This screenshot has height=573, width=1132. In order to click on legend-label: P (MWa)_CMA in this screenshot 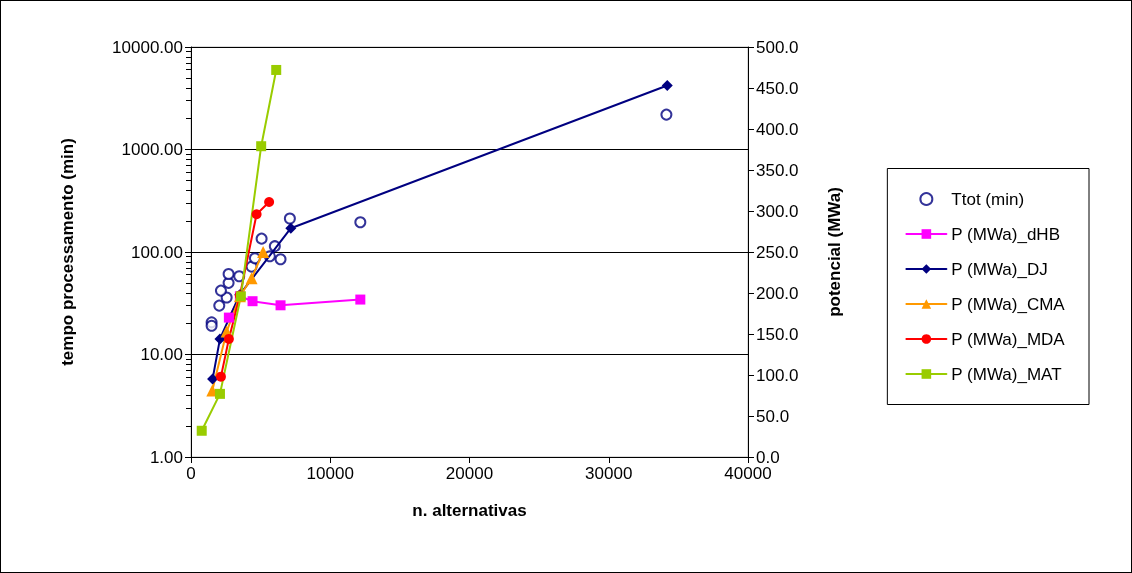, I will do `click(1008, 304)`.